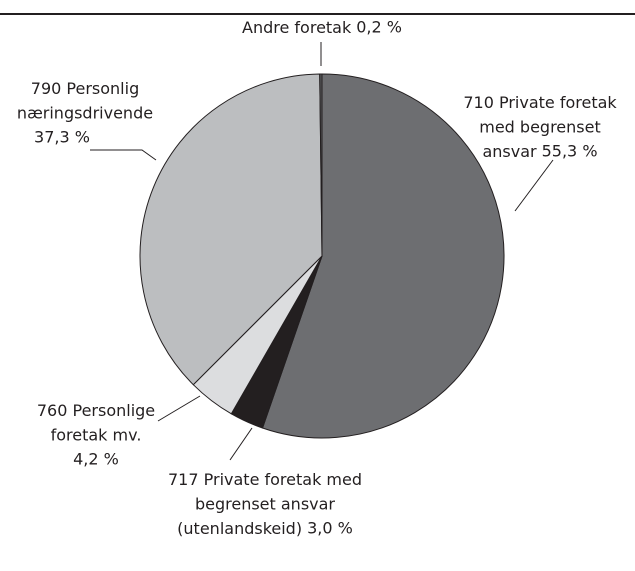  I want to click on value-label: 3,0 %, so click(330, 528).